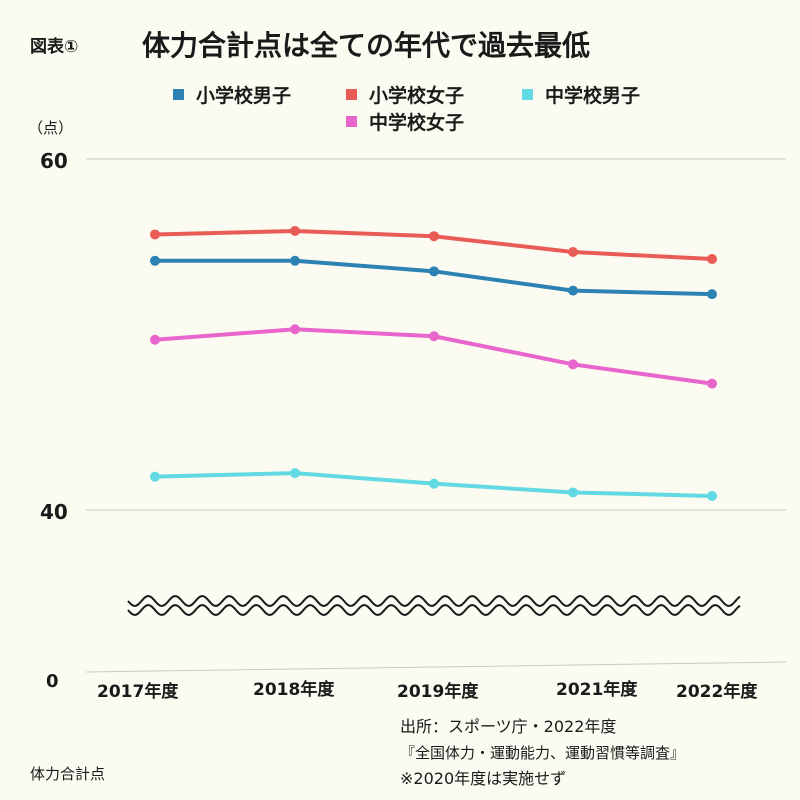 This screenshot has width=800, height=800. I want to click on xtick-label-2017: 2017年度, so click(138, 691).